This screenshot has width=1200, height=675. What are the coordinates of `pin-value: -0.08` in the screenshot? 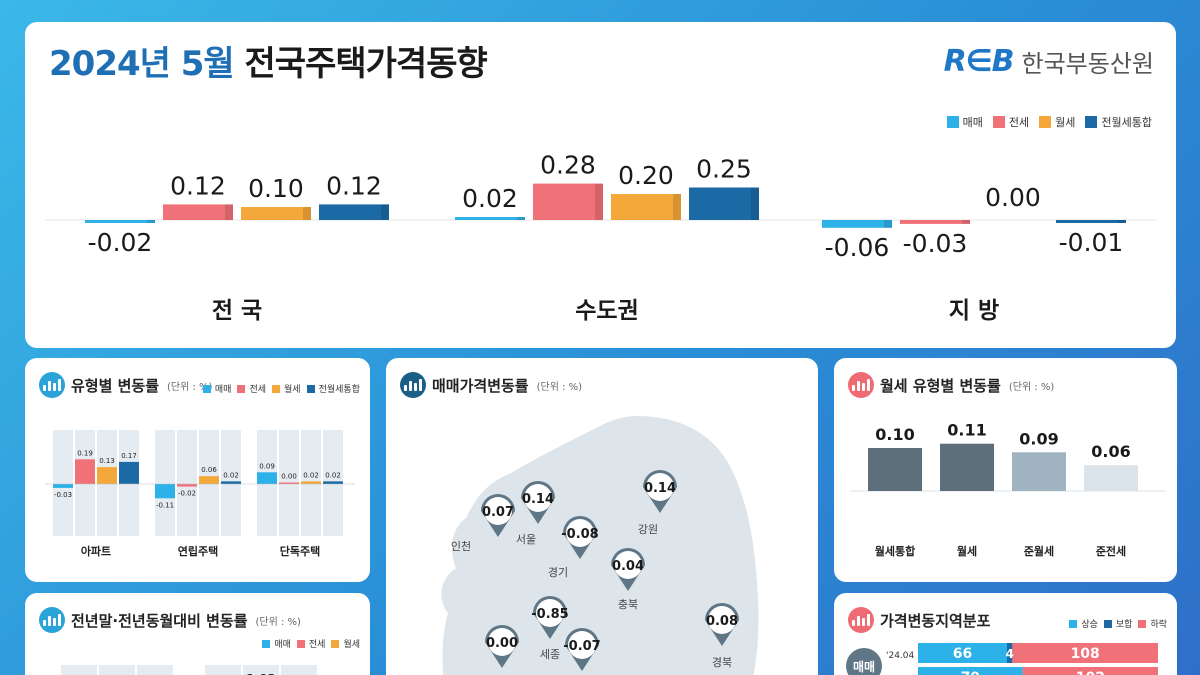 It's located at (579, 534).